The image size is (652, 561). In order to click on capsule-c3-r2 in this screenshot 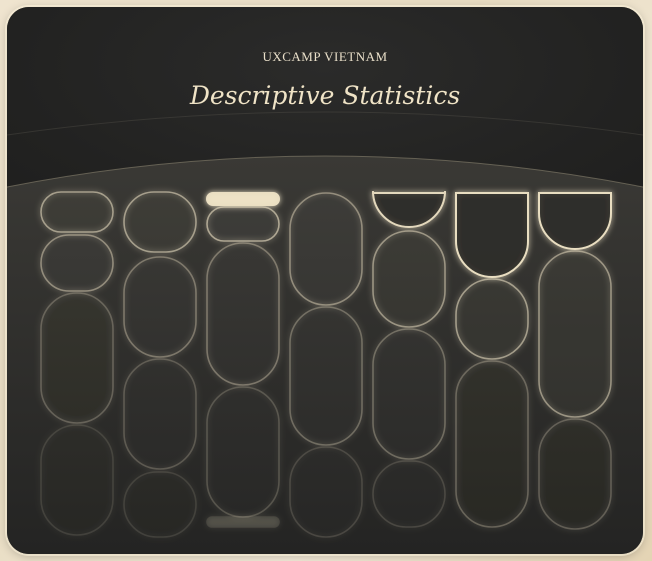, I will do `click(243, 224)`.